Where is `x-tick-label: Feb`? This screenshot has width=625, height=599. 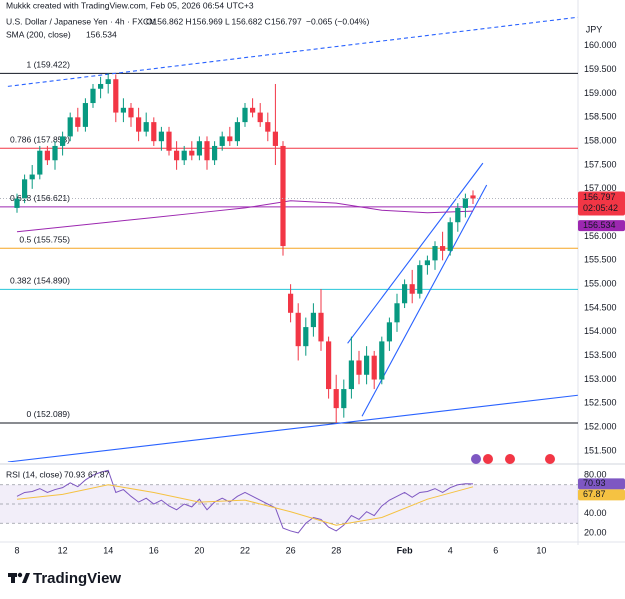
x-tick-label: Feb is located at coordinates (405, 550).